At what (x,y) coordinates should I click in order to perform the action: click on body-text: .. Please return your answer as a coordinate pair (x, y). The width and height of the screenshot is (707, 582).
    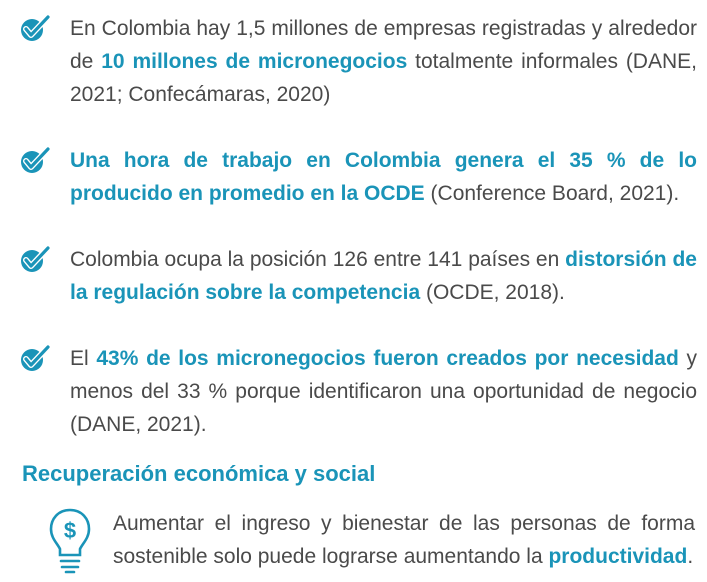
    Looking at the image, I should click on (690, 556).